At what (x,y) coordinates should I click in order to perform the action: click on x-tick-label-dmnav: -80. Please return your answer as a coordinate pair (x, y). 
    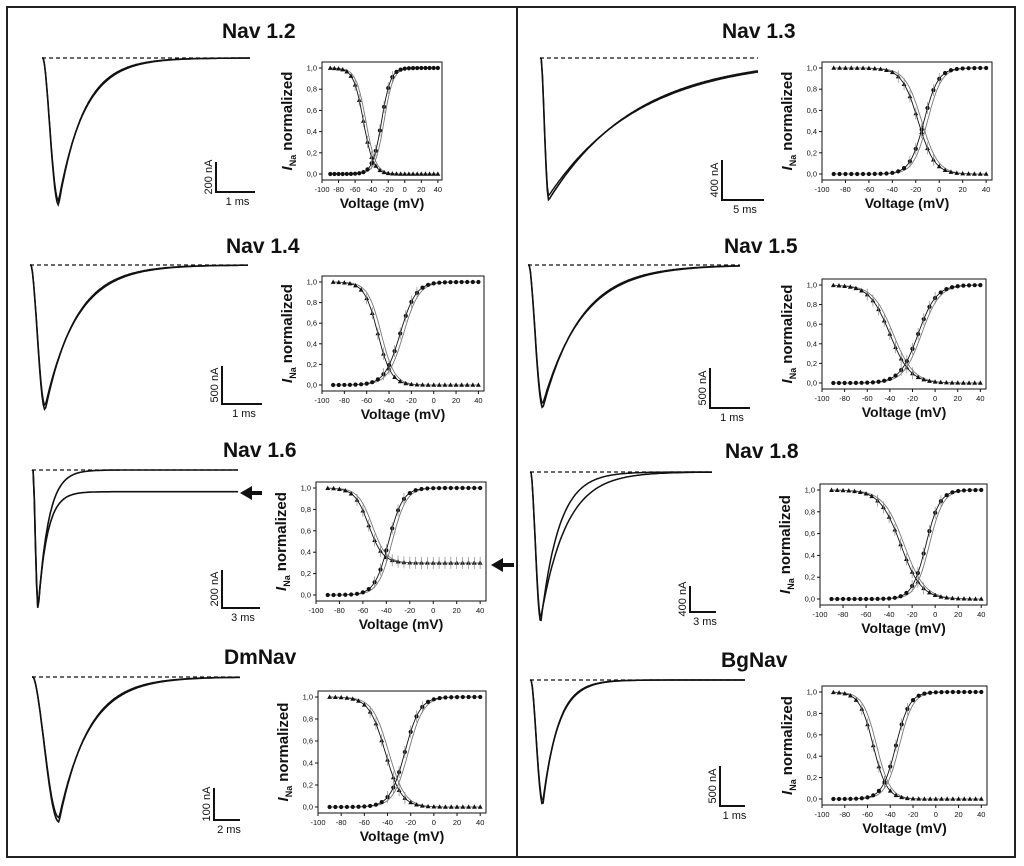
    Looking at the image, I should click on (341, 822).